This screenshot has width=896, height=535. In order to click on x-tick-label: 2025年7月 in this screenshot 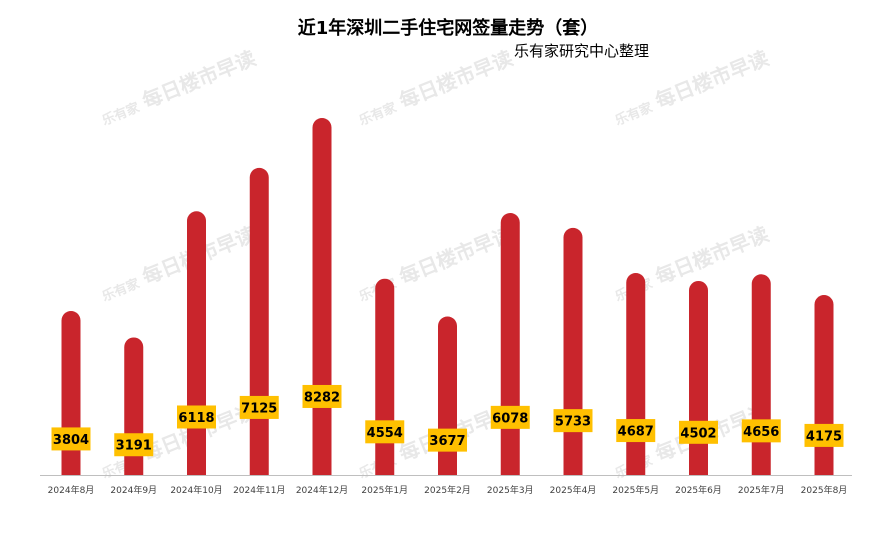, I will do `click(761, 490)`.